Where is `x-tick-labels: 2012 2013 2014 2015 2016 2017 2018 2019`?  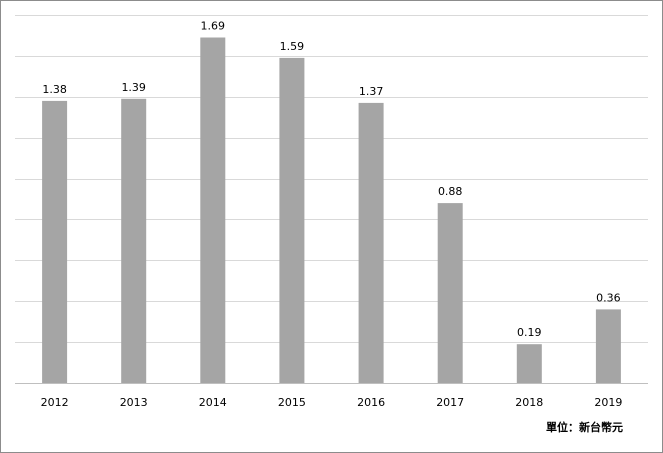
x-tick-labels: 2012 2013 2014 2015 2016 2017 2018 2019 is located at coordinates (332, 402).